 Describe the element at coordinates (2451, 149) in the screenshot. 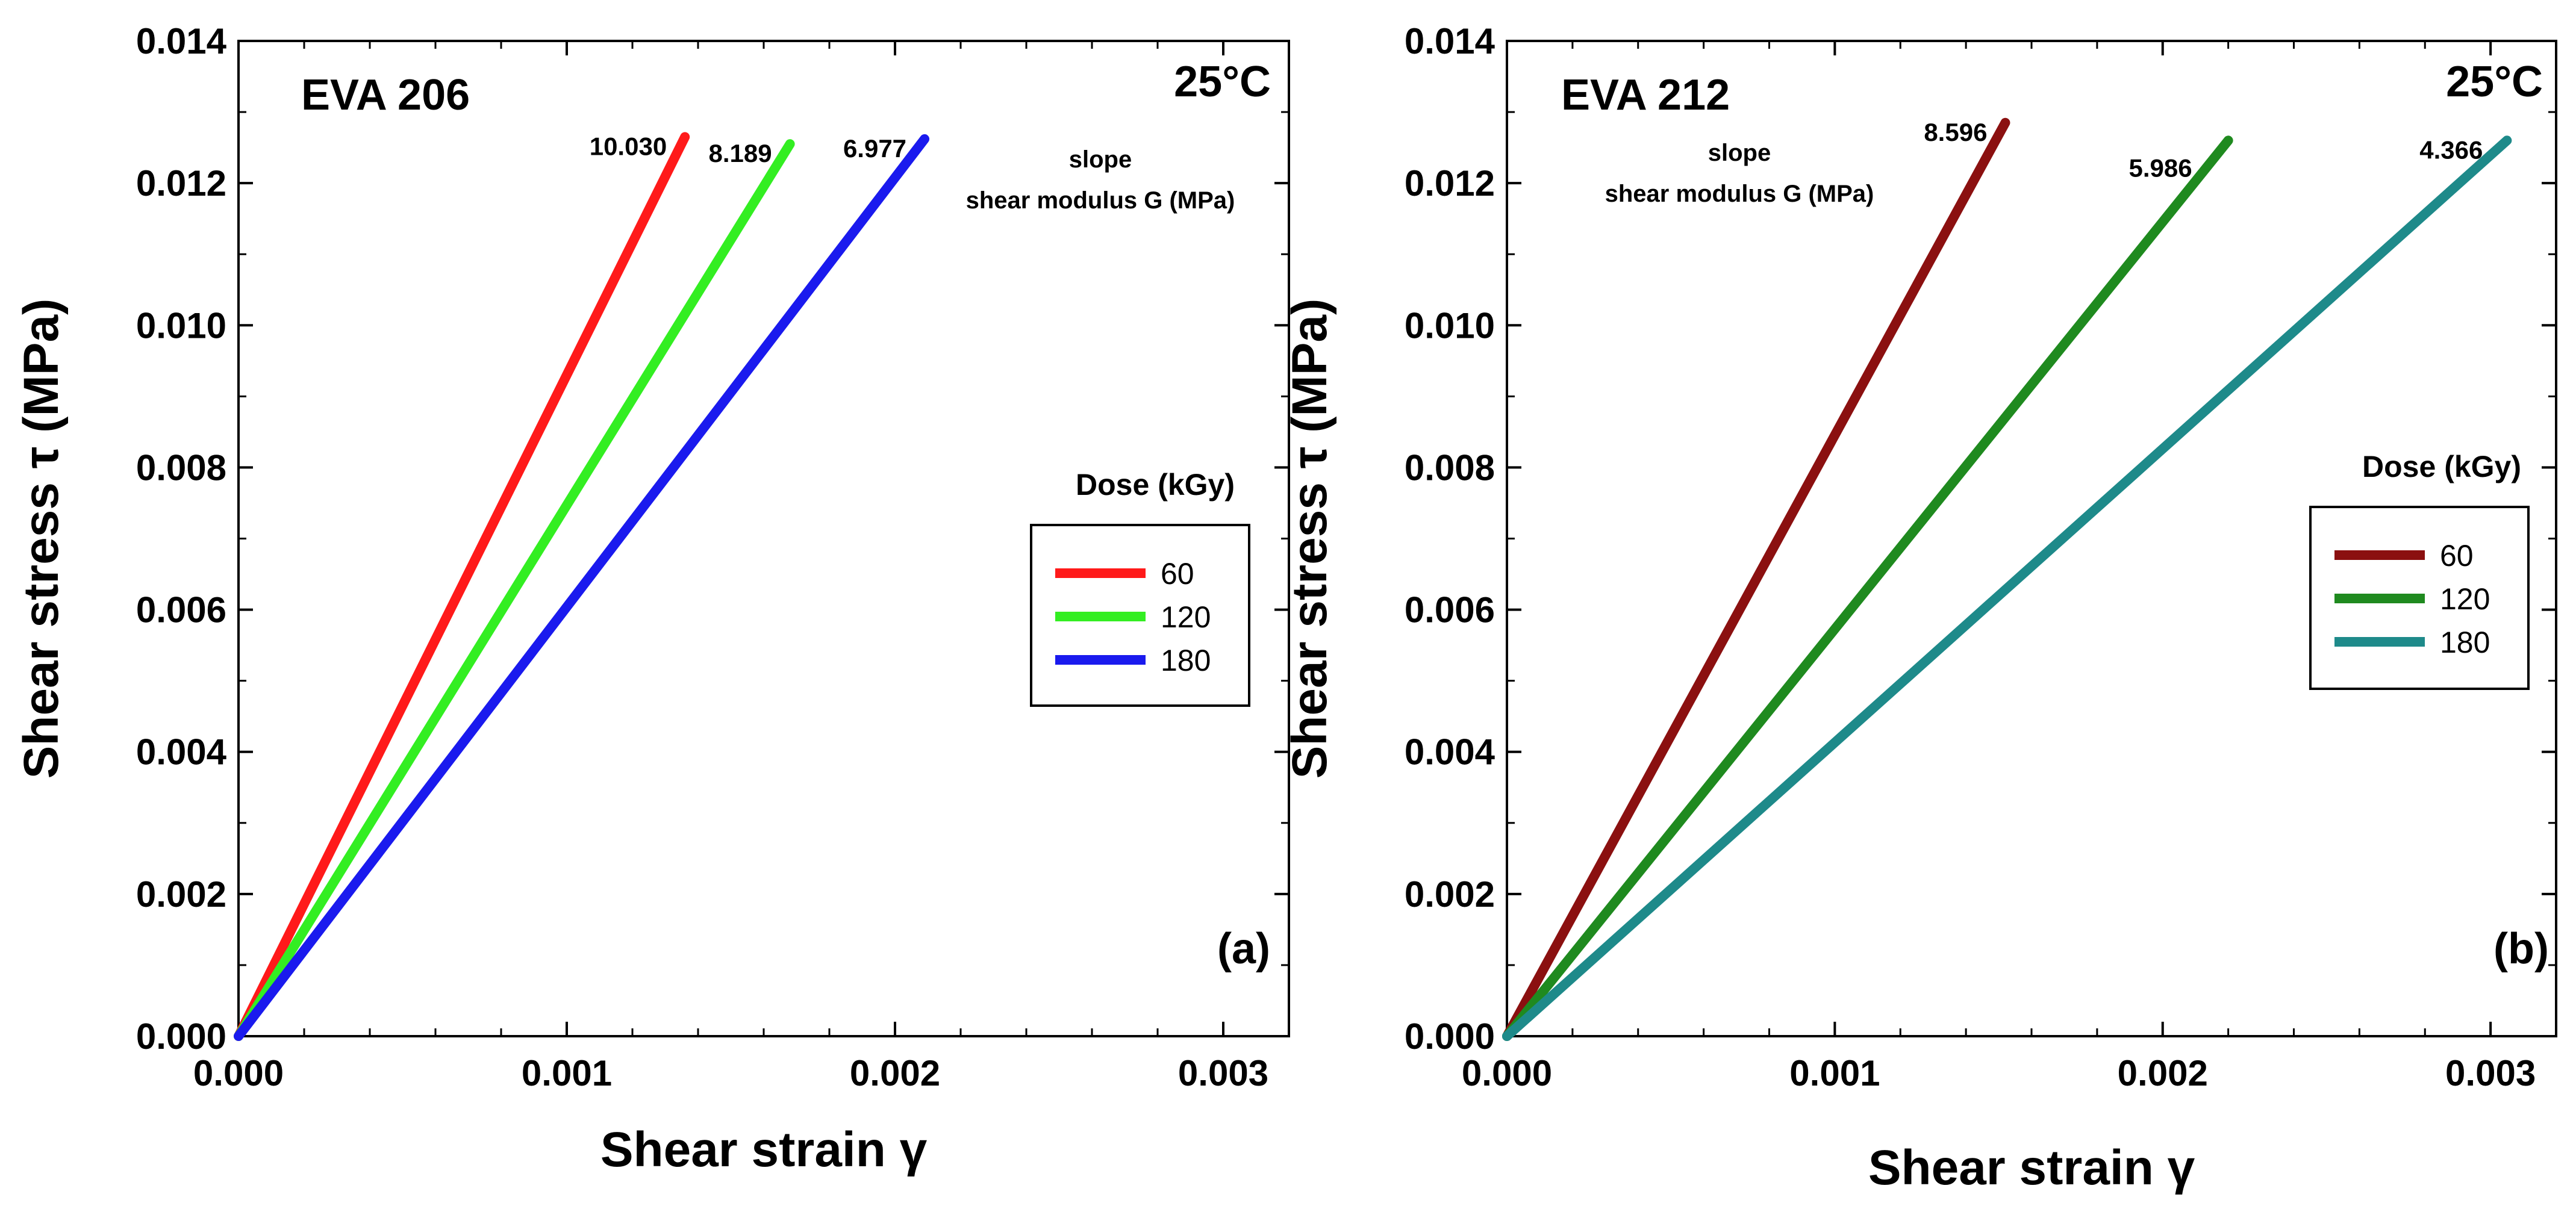

I see `slope-annotation-180: 4.366` at that location.